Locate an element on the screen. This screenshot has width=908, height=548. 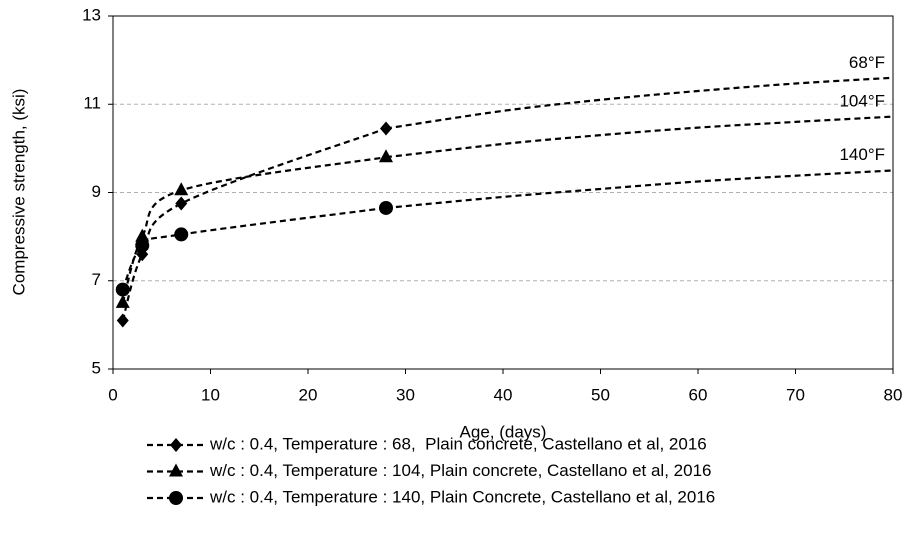
x-tick-label: 80 is located at coordinates (893, 394).